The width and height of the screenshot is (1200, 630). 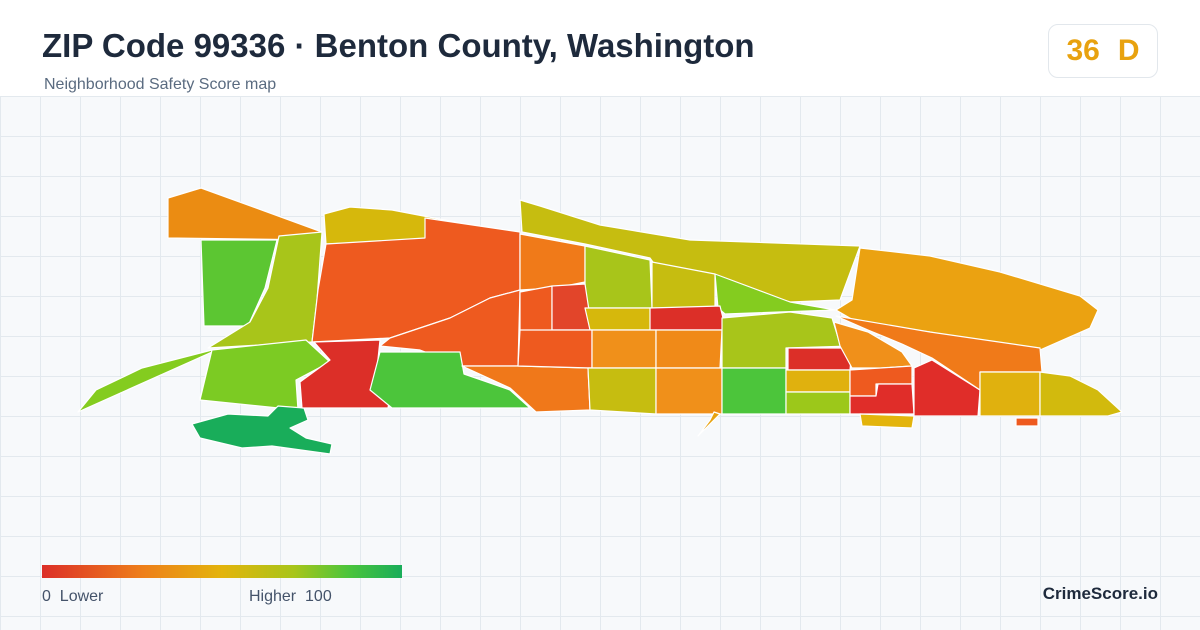 What do you see at coordinates (346, 374) in the screenshot?
I see `neighborhood-s-red` at bounding box center [346, 374].